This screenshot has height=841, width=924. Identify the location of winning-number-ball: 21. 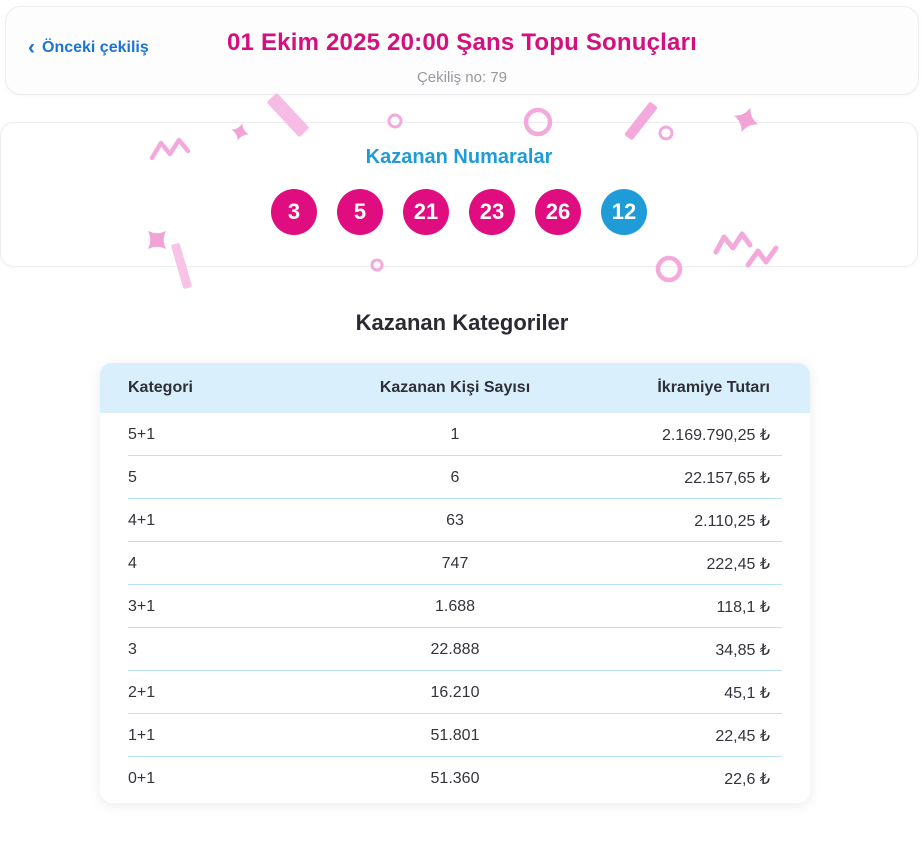
(426, 212).